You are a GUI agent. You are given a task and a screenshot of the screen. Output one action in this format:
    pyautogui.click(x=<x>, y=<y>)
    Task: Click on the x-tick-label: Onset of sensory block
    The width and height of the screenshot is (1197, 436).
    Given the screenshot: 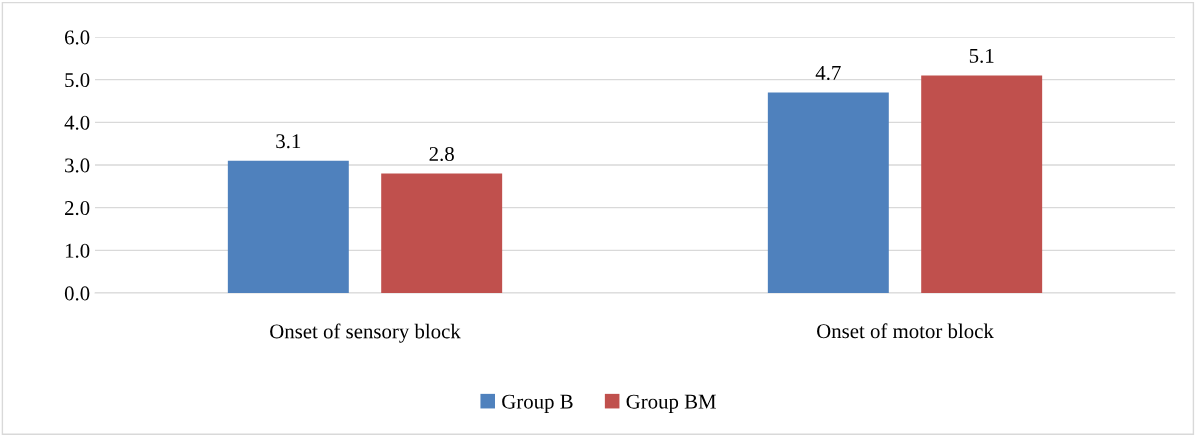 What is the action you would take?
    pyautogui.click(x=365, y=333)
    